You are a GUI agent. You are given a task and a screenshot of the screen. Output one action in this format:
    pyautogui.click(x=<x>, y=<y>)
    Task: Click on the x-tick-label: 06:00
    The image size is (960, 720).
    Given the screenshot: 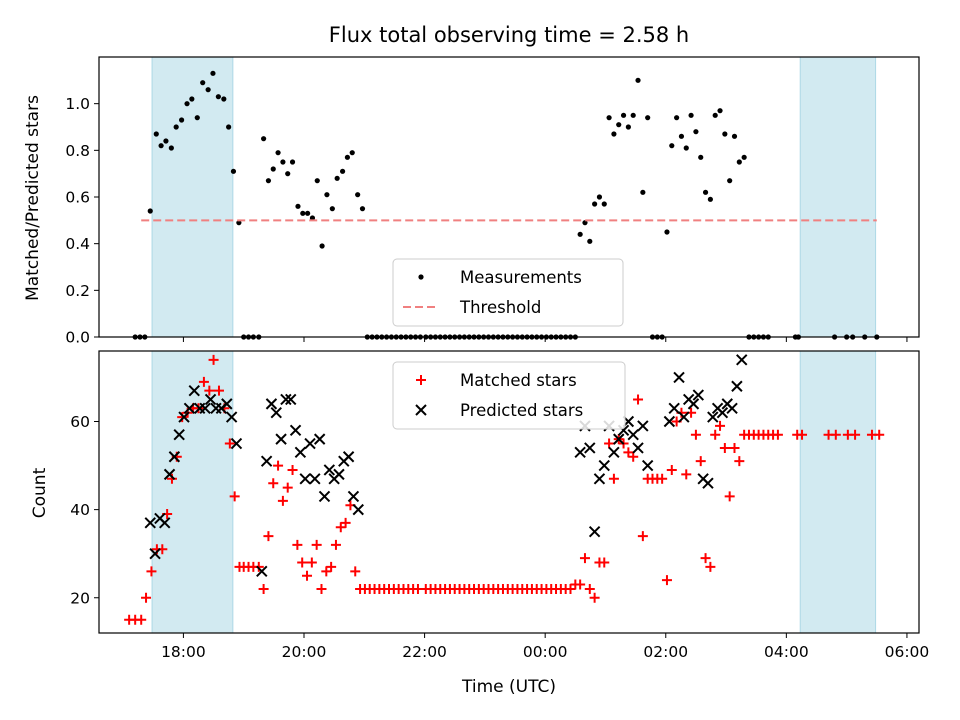 What is the action you would take?
    pyautogui.click(x=907, y=652)
    